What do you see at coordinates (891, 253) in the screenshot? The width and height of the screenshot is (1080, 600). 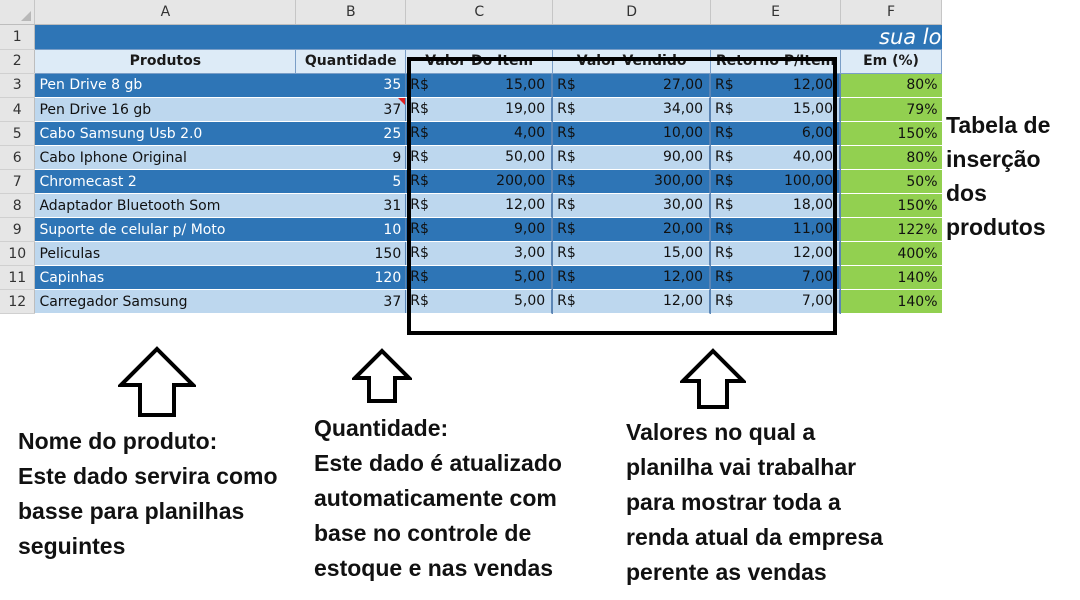 I see `cell-em-pct: 400%` at bounding box center [891, 253].